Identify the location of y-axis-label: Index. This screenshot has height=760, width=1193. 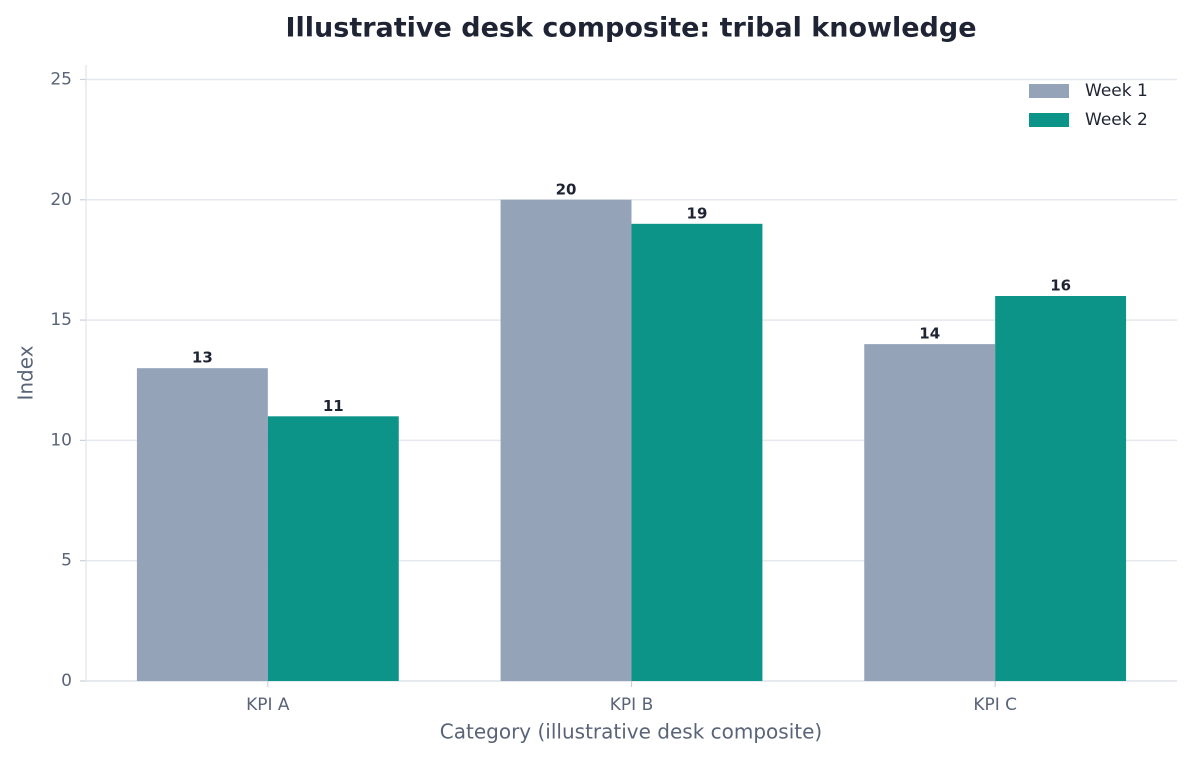
(26, 372).